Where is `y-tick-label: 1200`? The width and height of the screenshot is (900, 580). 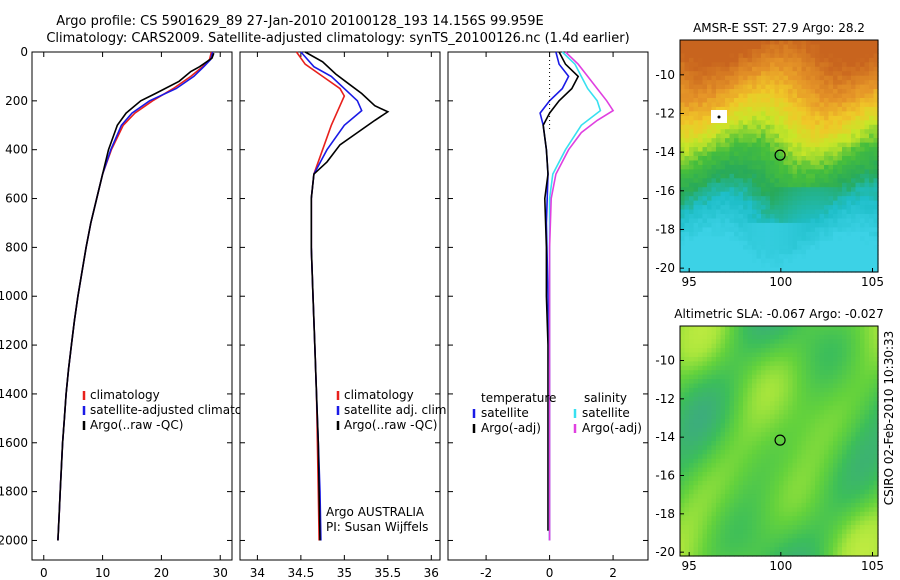
y-tick-label: 1200 is located at coordinates (14, 345).